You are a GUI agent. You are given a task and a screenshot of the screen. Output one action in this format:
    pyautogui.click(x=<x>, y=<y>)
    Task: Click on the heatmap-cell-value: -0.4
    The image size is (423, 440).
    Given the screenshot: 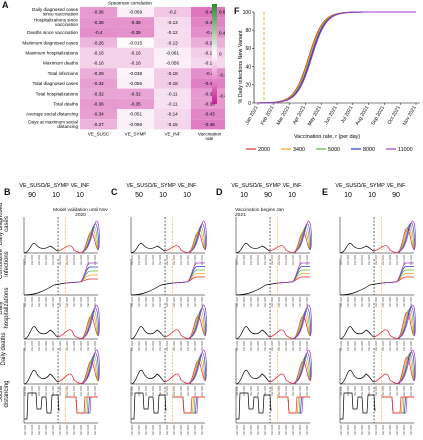 What is the action you would take?
    pyautogui.click(x=210, y=73)
    